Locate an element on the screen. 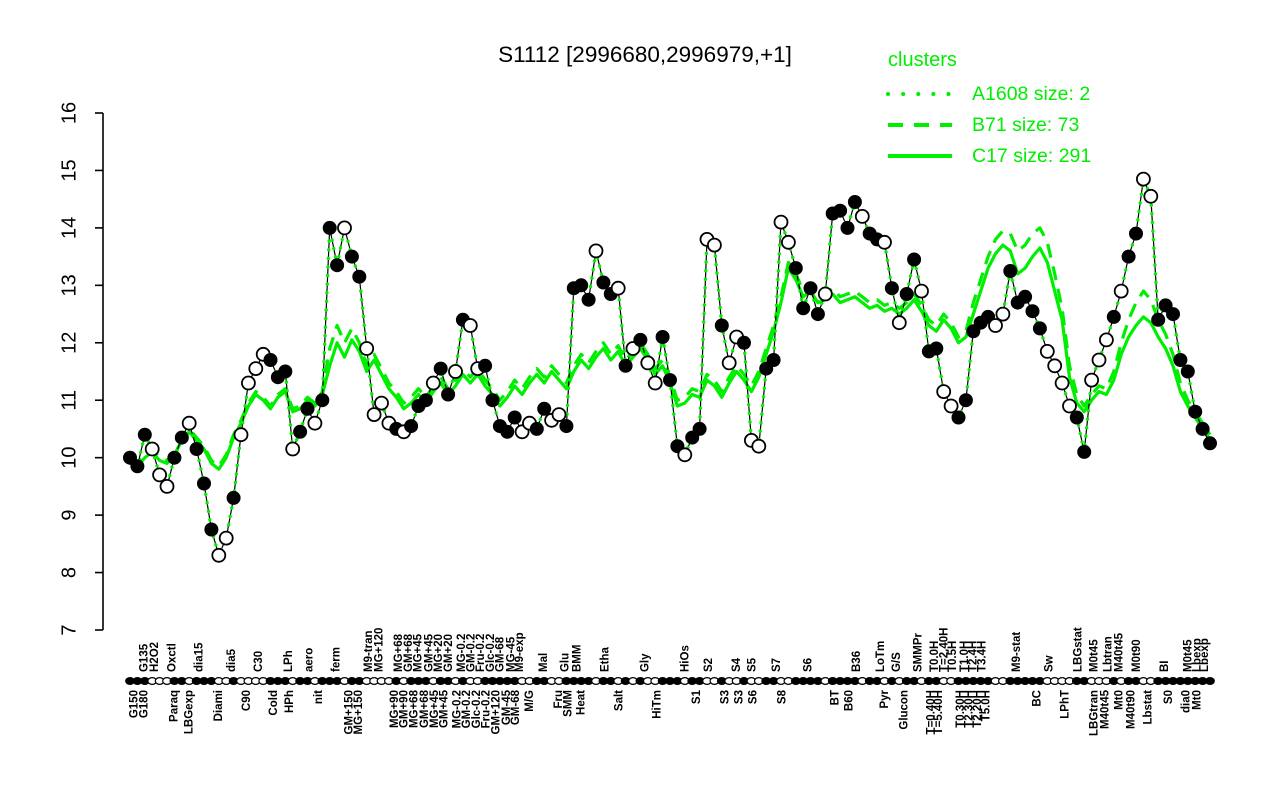  condition-label: Glucon is located at coordinates (905, 710).